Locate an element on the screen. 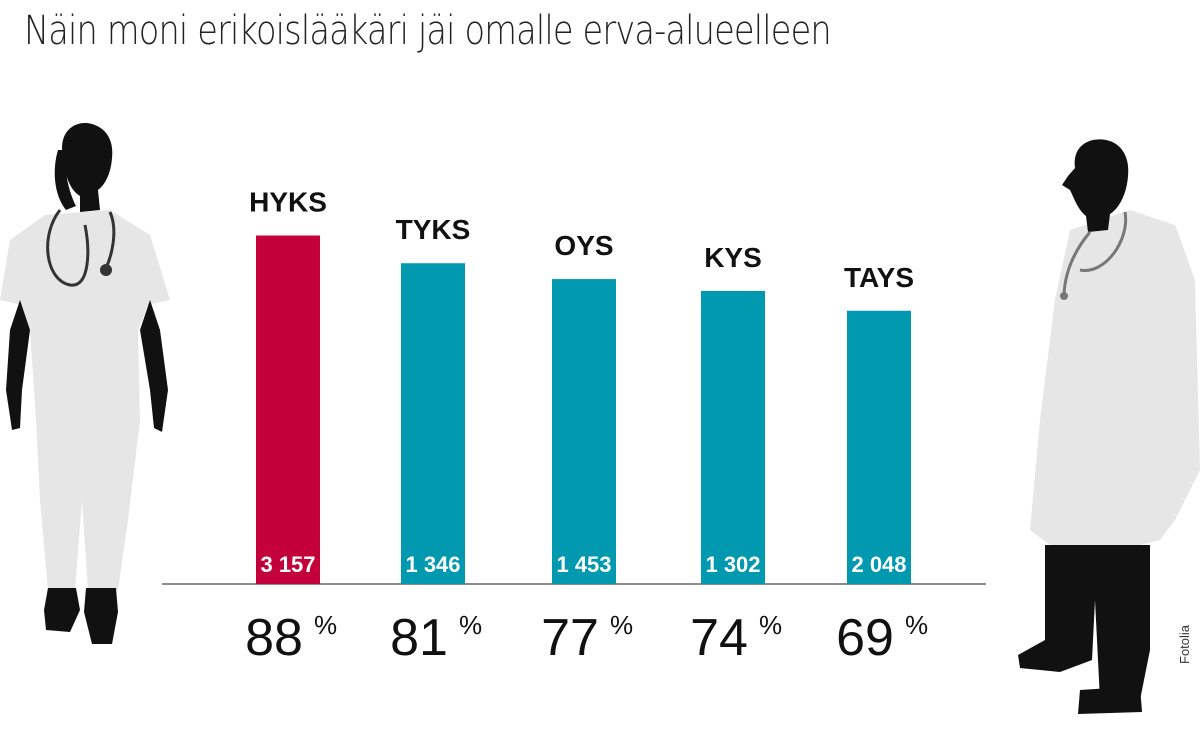 The height and width of the screenshot is (741, 1200). percent-sign-kys: % is located at coordinates (770, 625).